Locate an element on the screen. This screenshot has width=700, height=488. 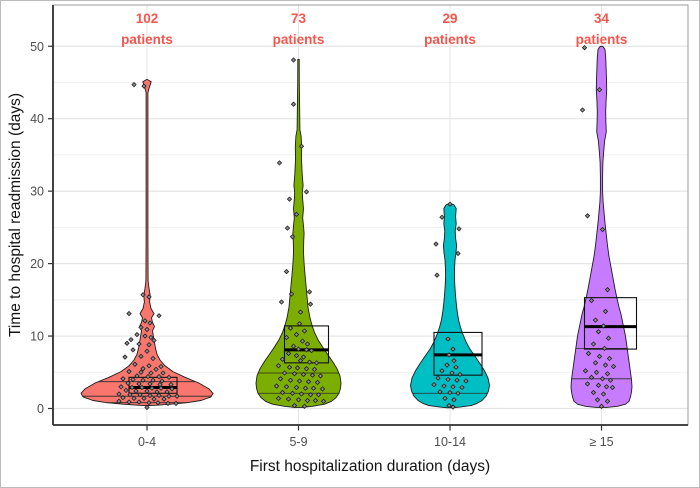
patient-count-number: 73 is located at coordinates (299, 18).